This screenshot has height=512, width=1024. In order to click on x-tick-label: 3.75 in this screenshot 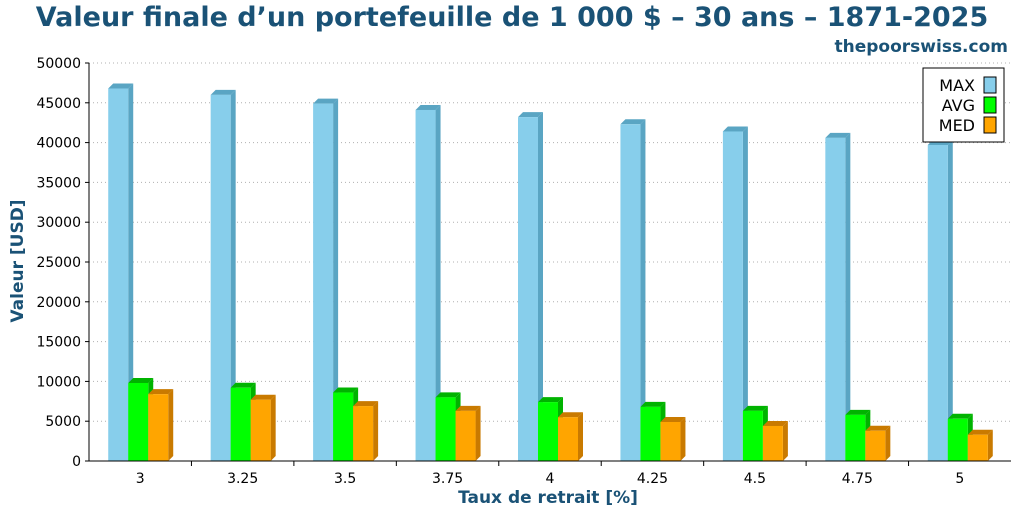, I will do `click(447, 479)`.